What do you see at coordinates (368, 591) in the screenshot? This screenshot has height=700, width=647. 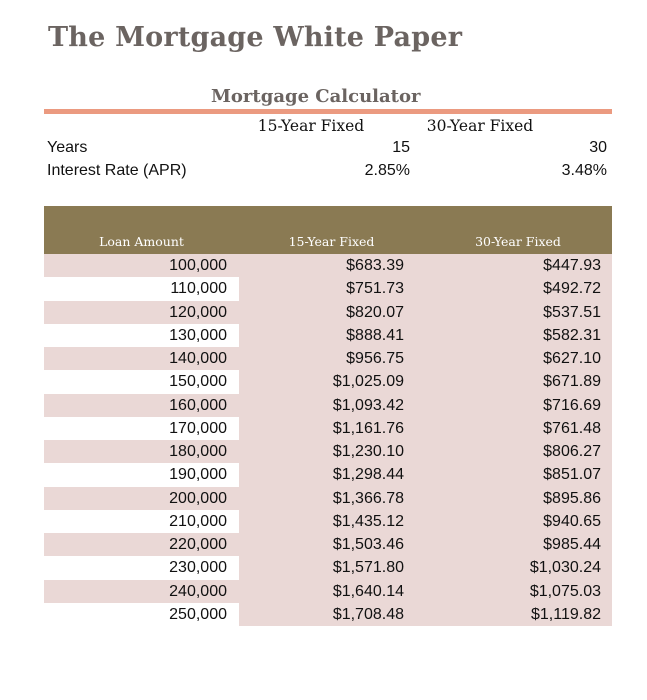 I see `payment-15-cell: $1,640.14` at bounding box center [368, 591].